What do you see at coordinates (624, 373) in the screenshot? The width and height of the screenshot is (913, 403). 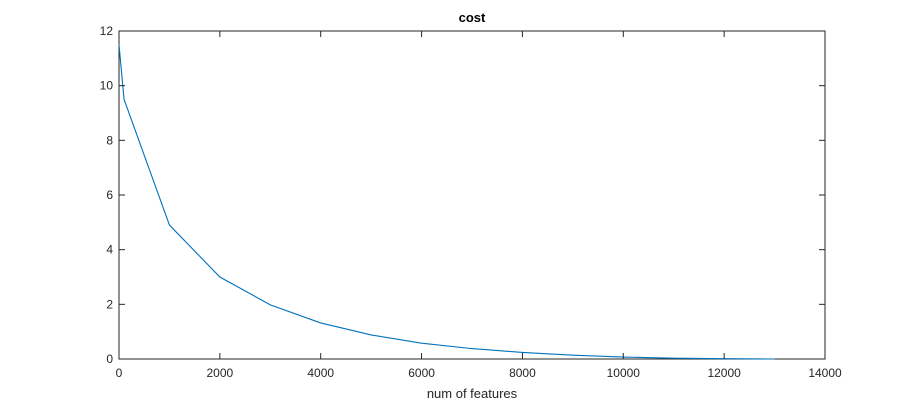 I see `x-tick-label: 10000` at bounding box center [624, 373].